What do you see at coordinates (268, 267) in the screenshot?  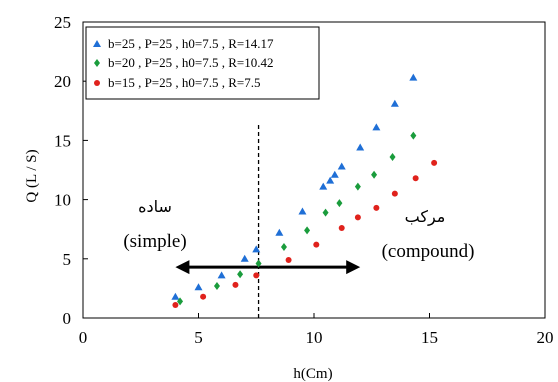 I see `regime-arrow` at bounding box center [268, 267].